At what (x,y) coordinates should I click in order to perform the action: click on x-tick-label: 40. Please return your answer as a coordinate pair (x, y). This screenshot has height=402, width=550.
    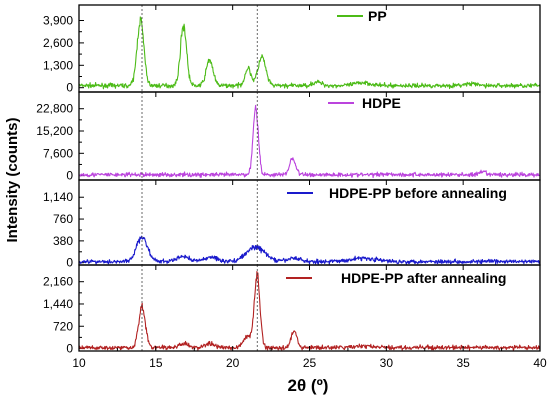
    Looking at the image, I should click on (540, 363).